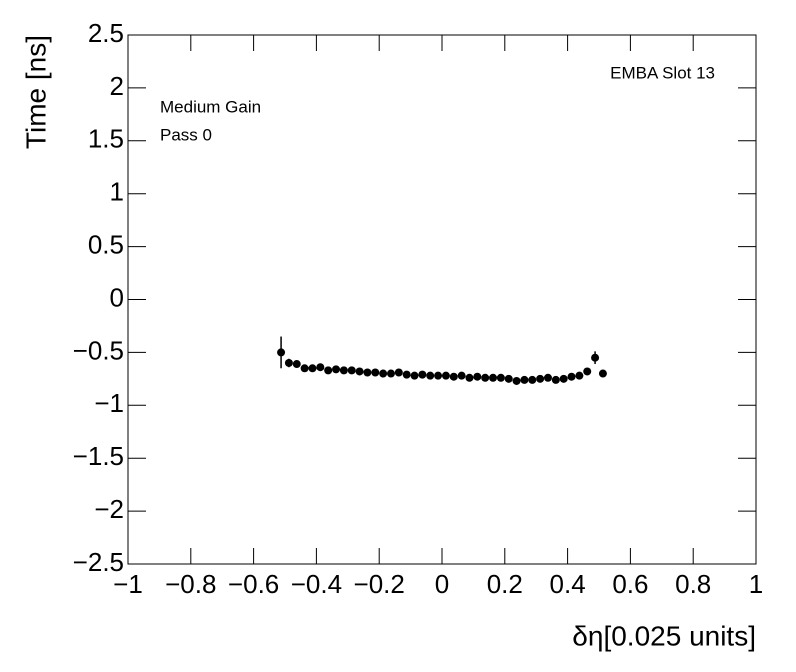  I want to click on annotation: EMBA Slot 13, so click(662, 72).